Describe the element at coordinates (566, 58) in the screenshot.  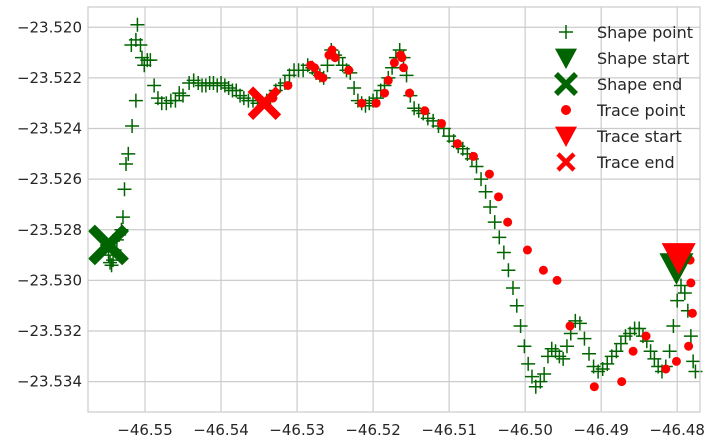
I see `legend-shape-start-marker` at that location.